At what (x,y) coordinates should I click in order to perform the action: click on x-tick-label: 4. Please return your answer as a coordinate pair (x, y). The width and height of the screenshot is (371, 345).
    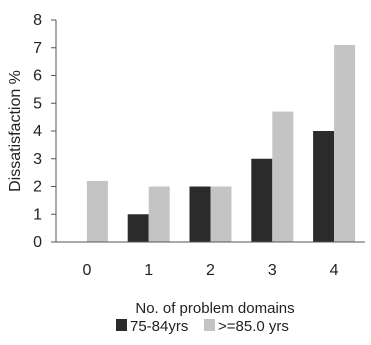
    Looking at the image, I should click on (334, 270).